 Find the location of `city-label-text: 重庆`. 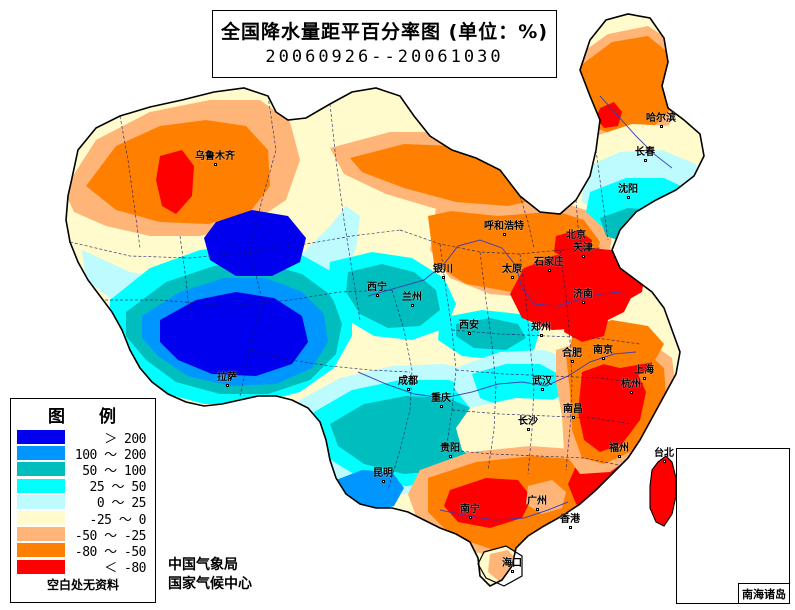

city-label-text: 重庆 is located at coordinates (441, 398).